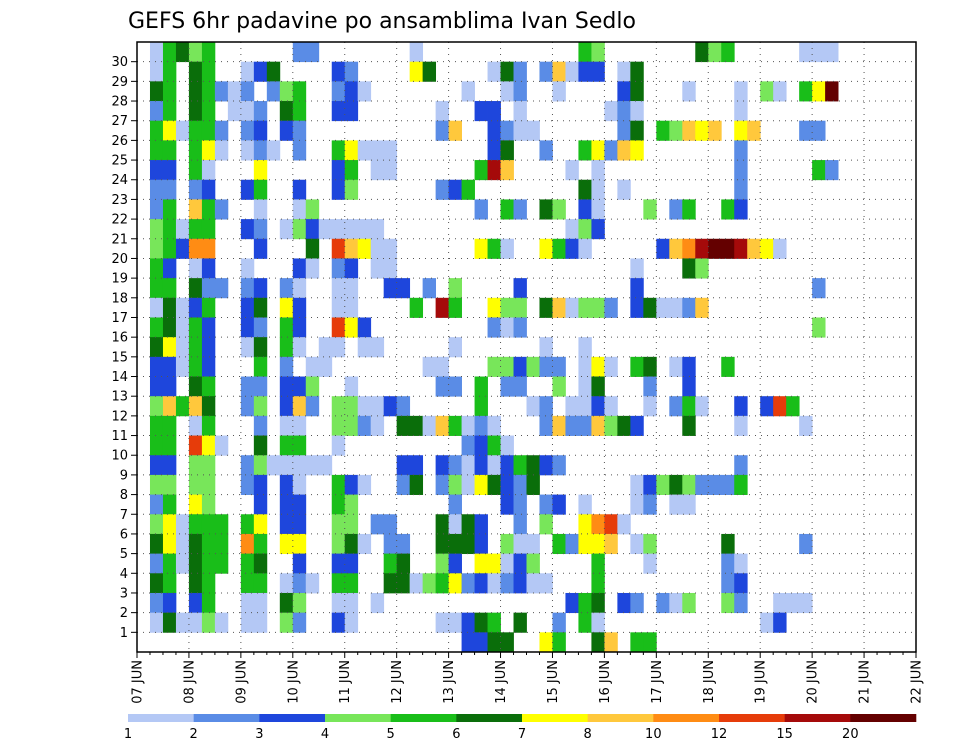  What do you see at coordinates (293, 682) in the screenshot?
I see `x-tick-label: 10 JUN` at bounding box center [293, 682].